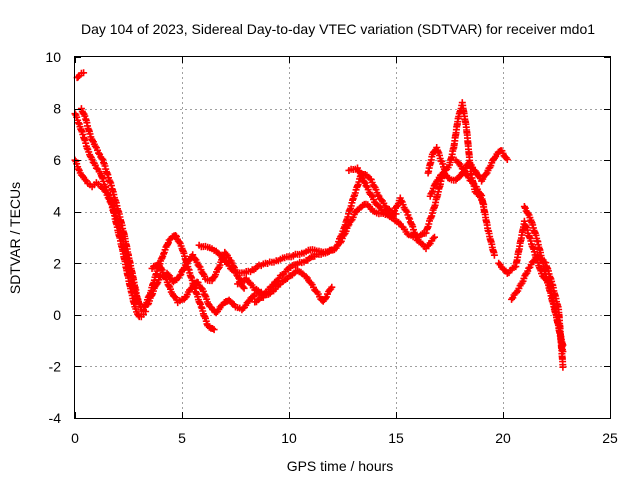 The width and height of the screenshot is (640, 480). Describe the element at coordinates (75, 438) in the screenshot. I see `x-tick-label: 0` at that location.